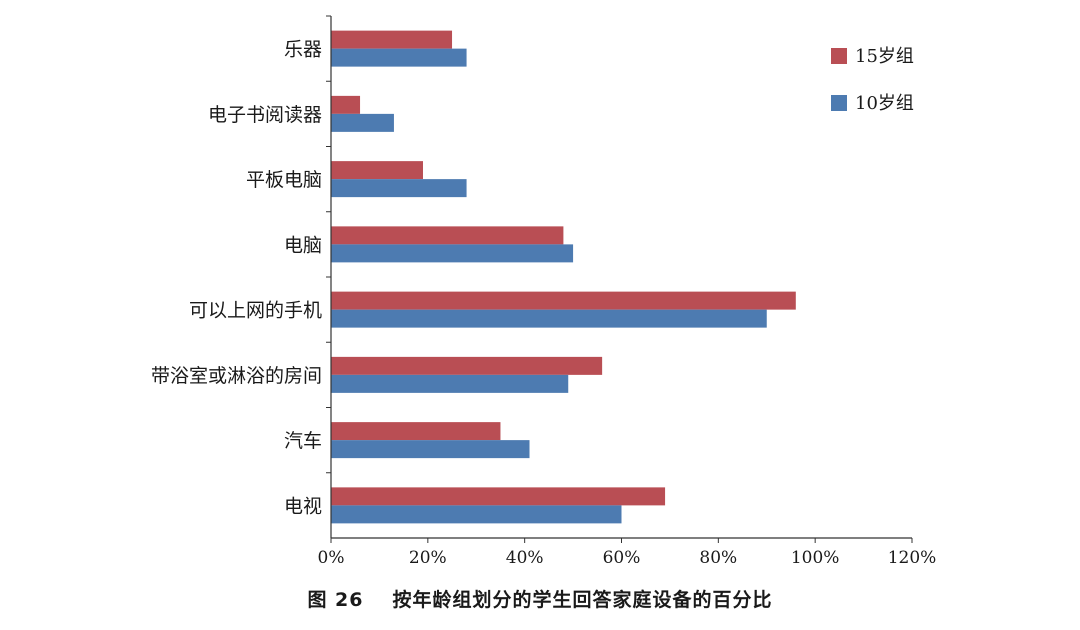 This screenshot has width=1080, height=630. Describe the element at coordinates (335, 600) in the screenshot. I see `figure-number: 图 26` at that location.